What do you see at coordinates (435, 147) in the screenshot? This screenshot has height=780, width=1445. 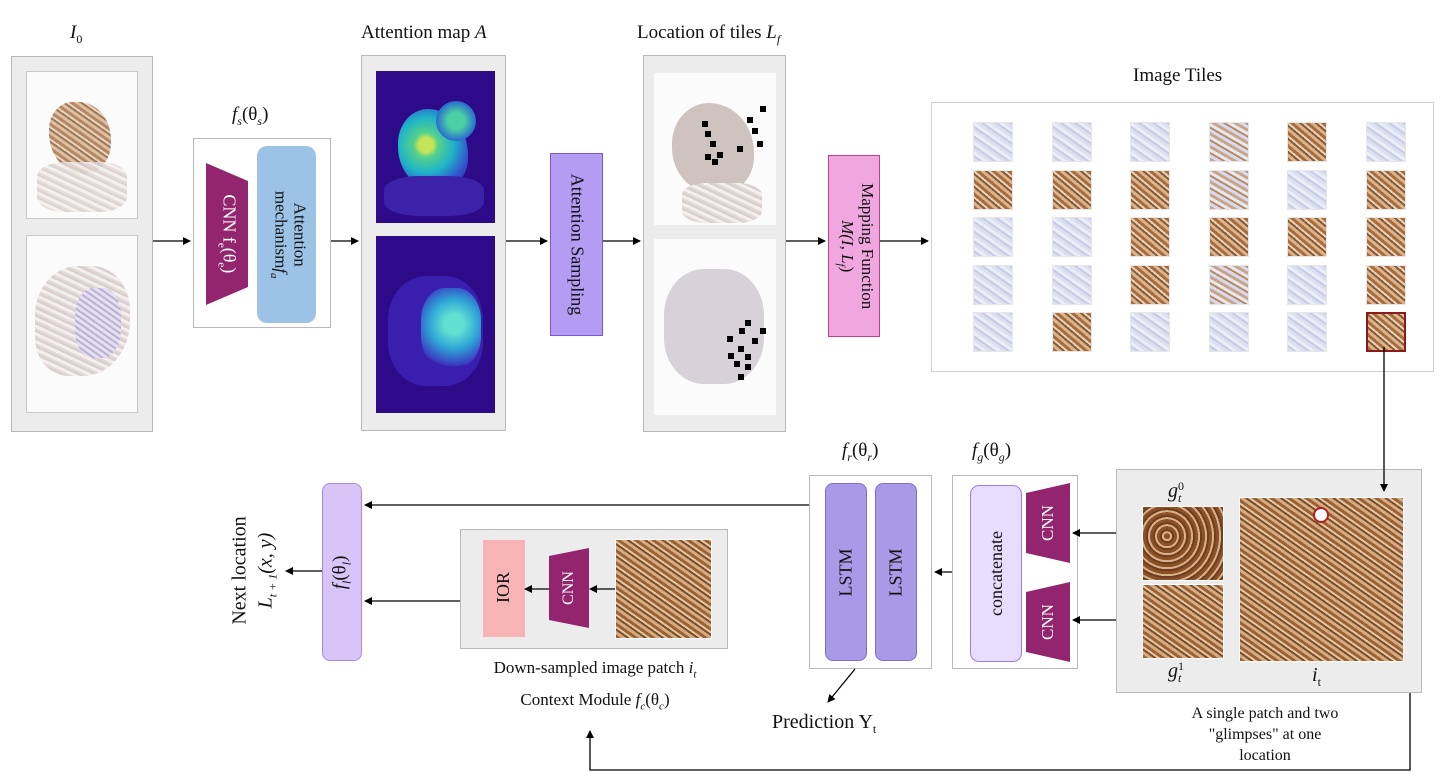 I see `attention-map-top` at bounding box center [435, 147].